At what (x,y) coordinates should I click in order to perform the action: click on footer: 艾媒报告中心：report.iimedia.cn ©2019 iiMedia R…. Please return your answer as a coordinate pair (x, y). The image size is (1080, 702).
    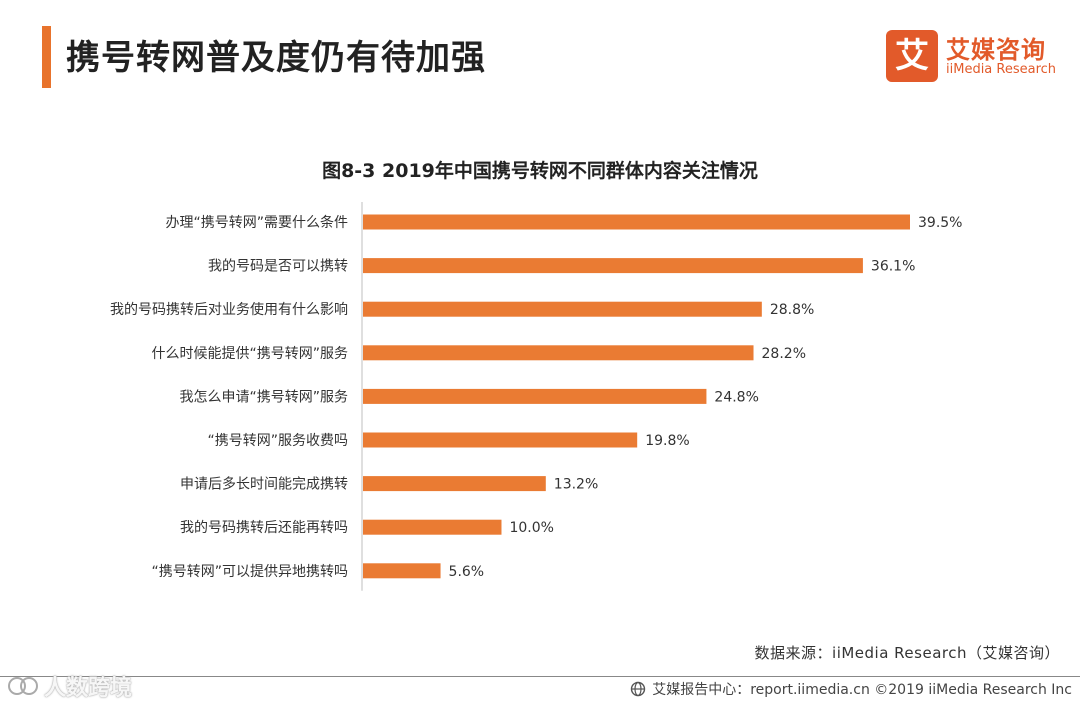
    Looking at the image, I should click on (851, 689).